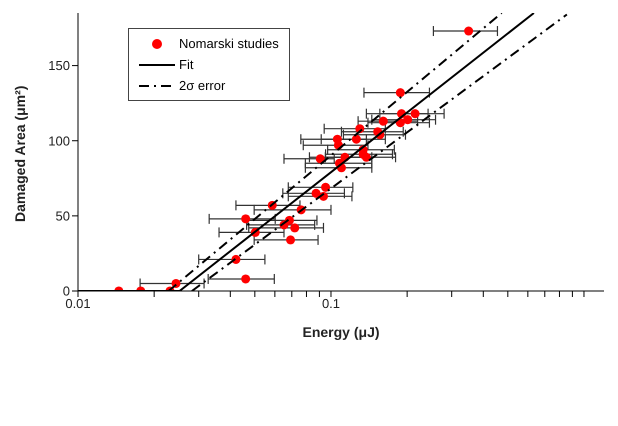 This screenshot has height=426, width=618. I want to click on y-tick-label: 100, so click(59, 140).